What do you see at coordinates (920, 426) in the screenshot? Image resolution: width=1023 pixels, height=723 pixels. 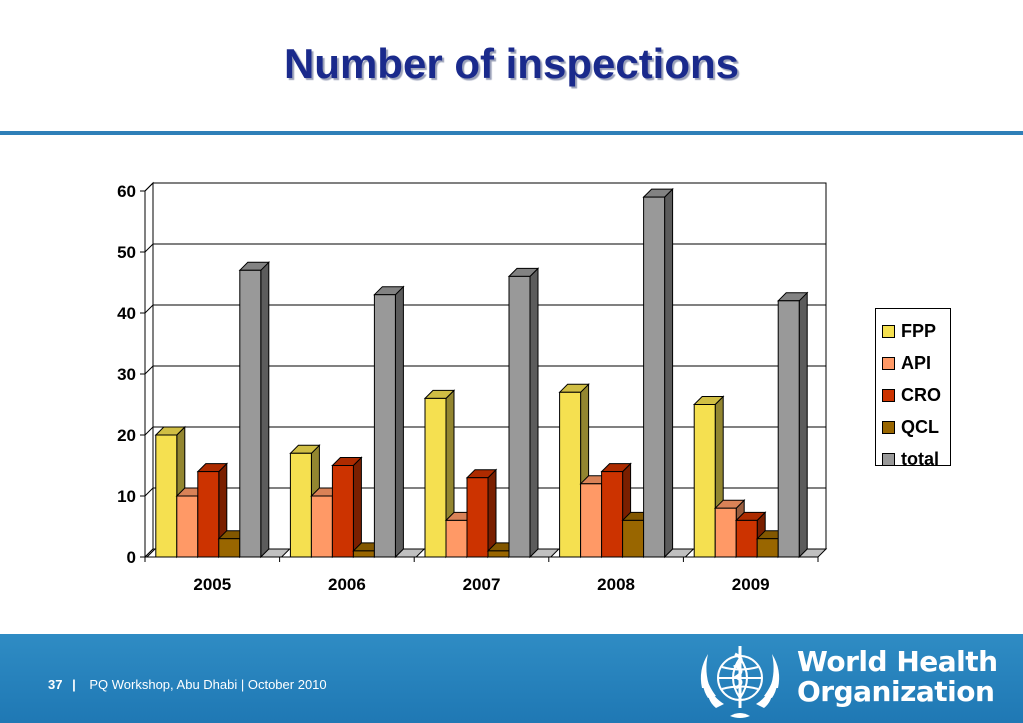 I see `legend-label-qcl: QCL` at bounding box center [920, 426].